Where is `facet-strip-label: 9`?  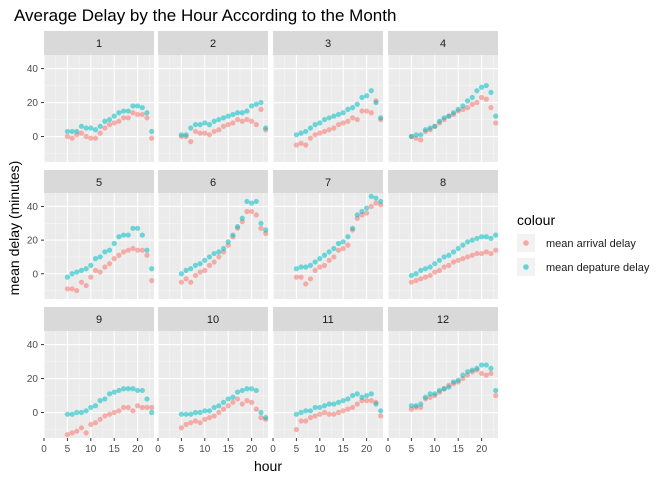
facet-strip-label: 9 is located at coordinates (99, 320).